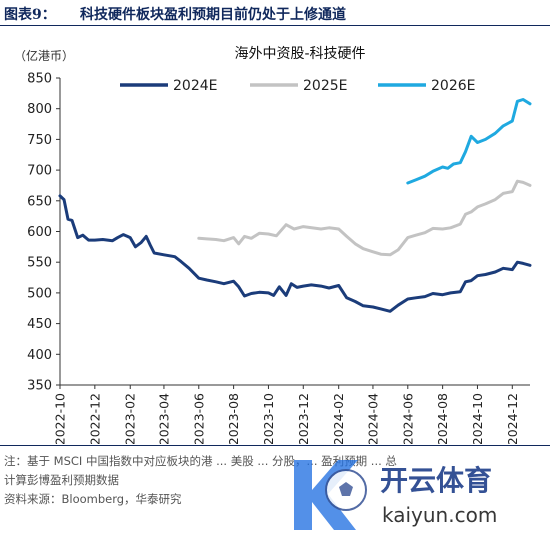 The height and width of the screenshot is (542, 550). Describe the element at coordinates (275, 445) in the screenshot. I see `footer-rule` at that location.